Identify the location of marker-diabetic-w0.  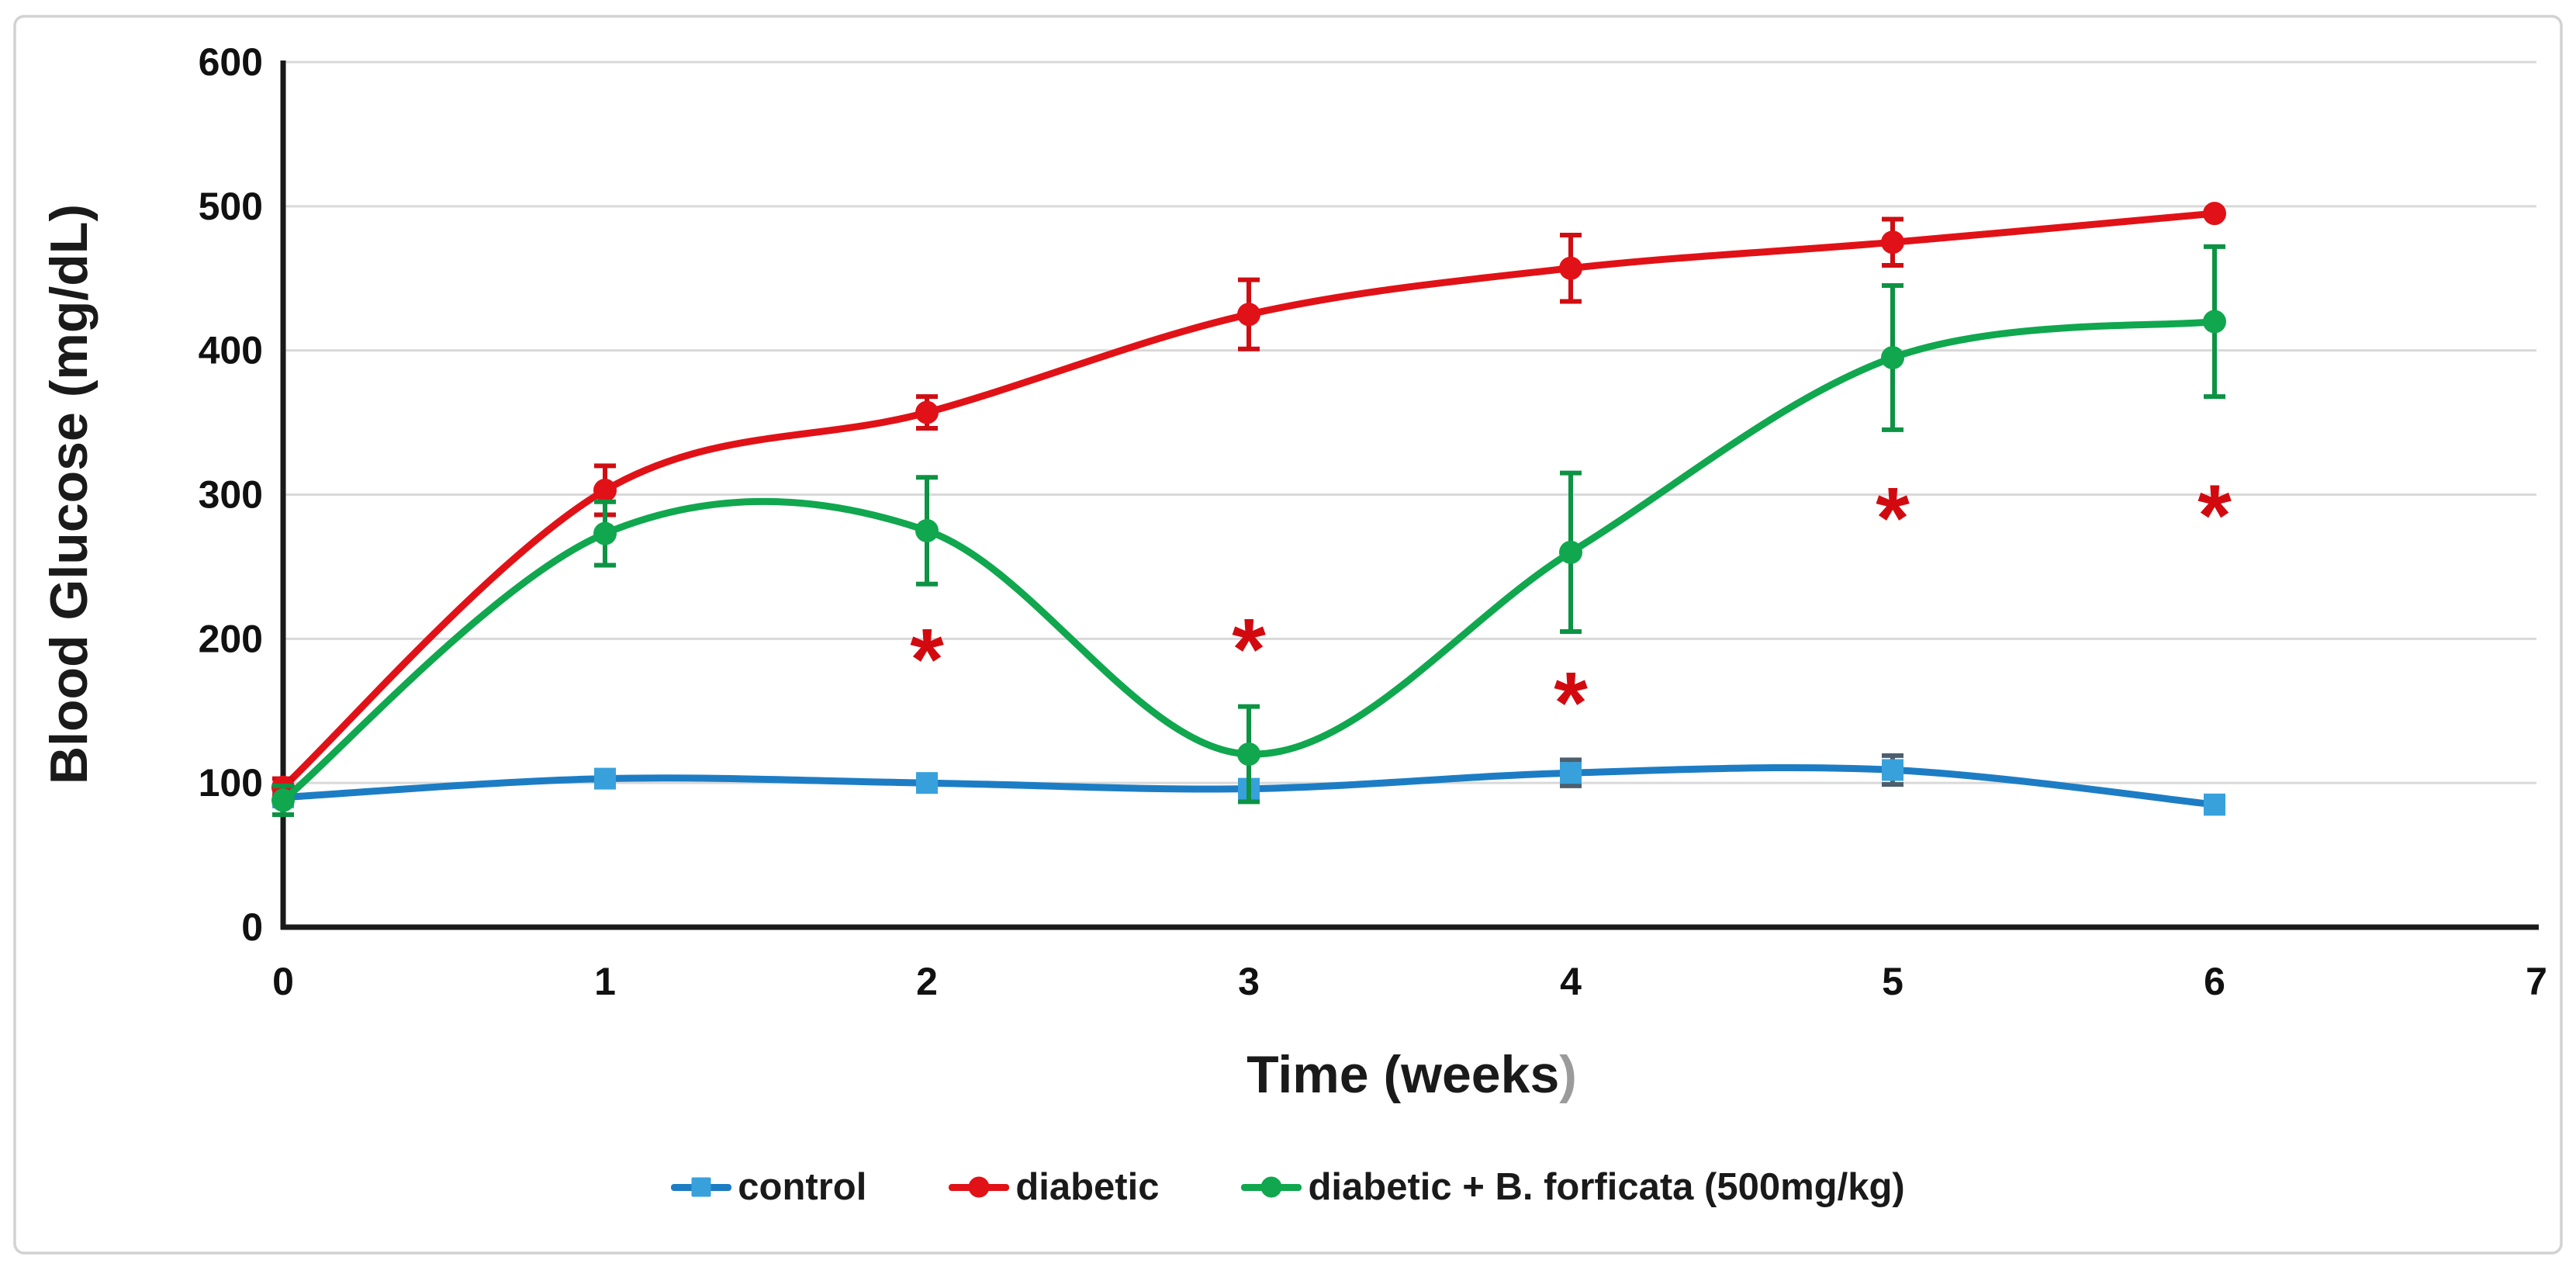
(283, 800).